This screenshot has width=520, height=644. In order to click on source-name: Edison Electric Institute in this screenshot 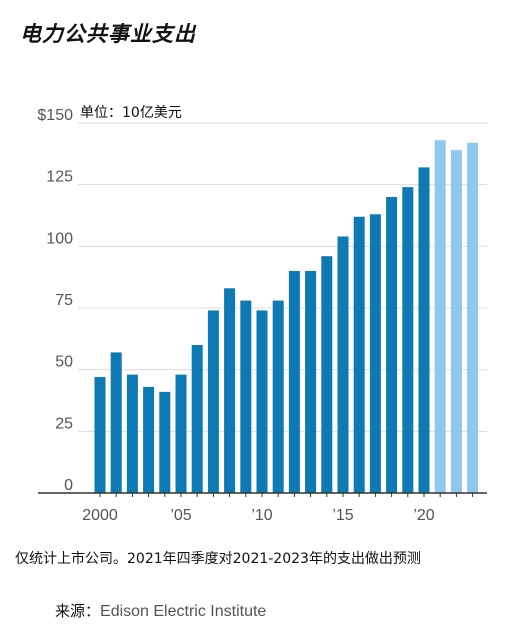, I will do `click(183, 611)`.